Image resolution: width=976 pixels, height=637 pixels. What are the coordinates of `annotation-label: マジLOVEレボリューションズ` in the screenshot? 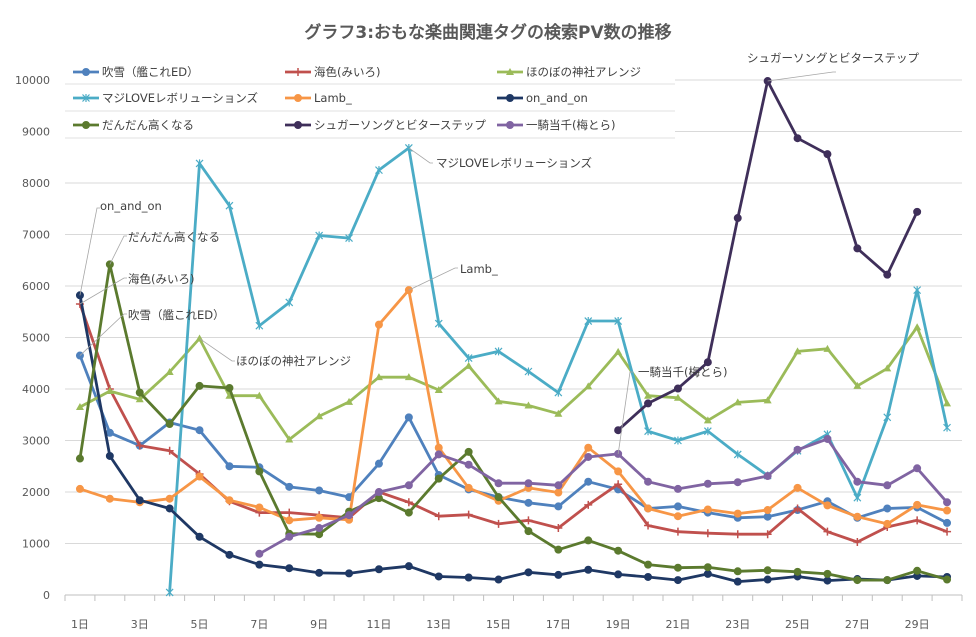 It's located at (514, 163).